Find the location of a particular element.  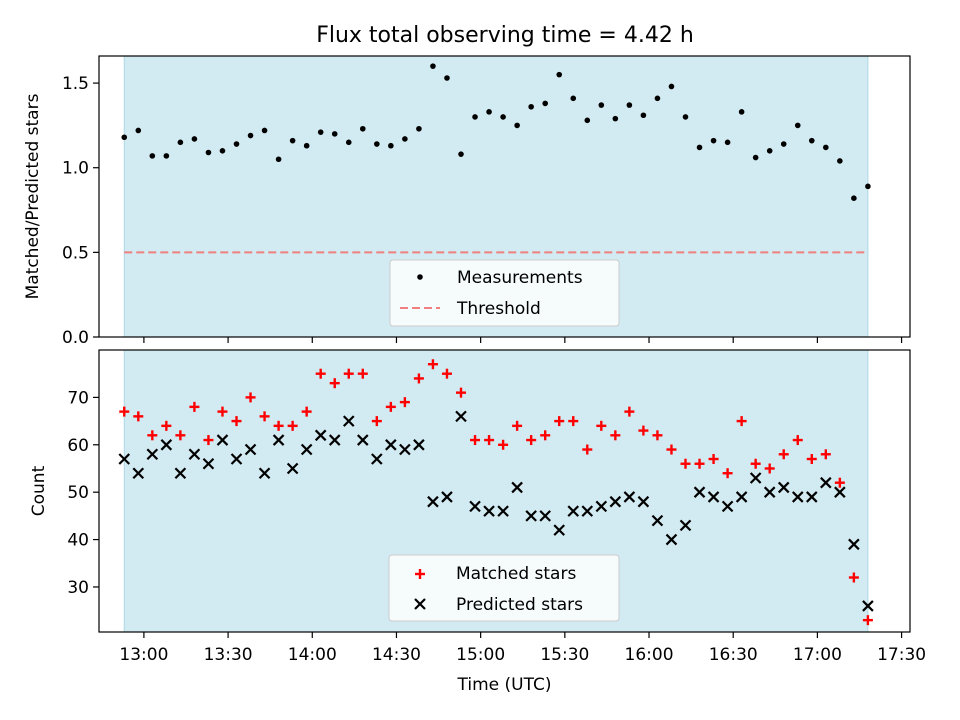

matched-stars-legend-marker is located at coordinates (420, 574).